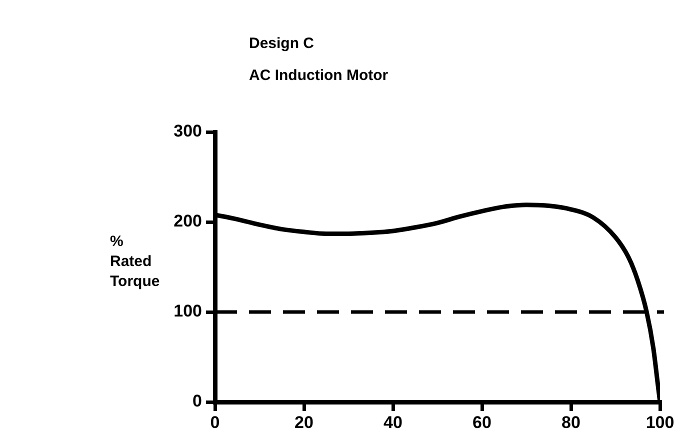  I want to click on x-tick-label: 0, so click(215, 422).